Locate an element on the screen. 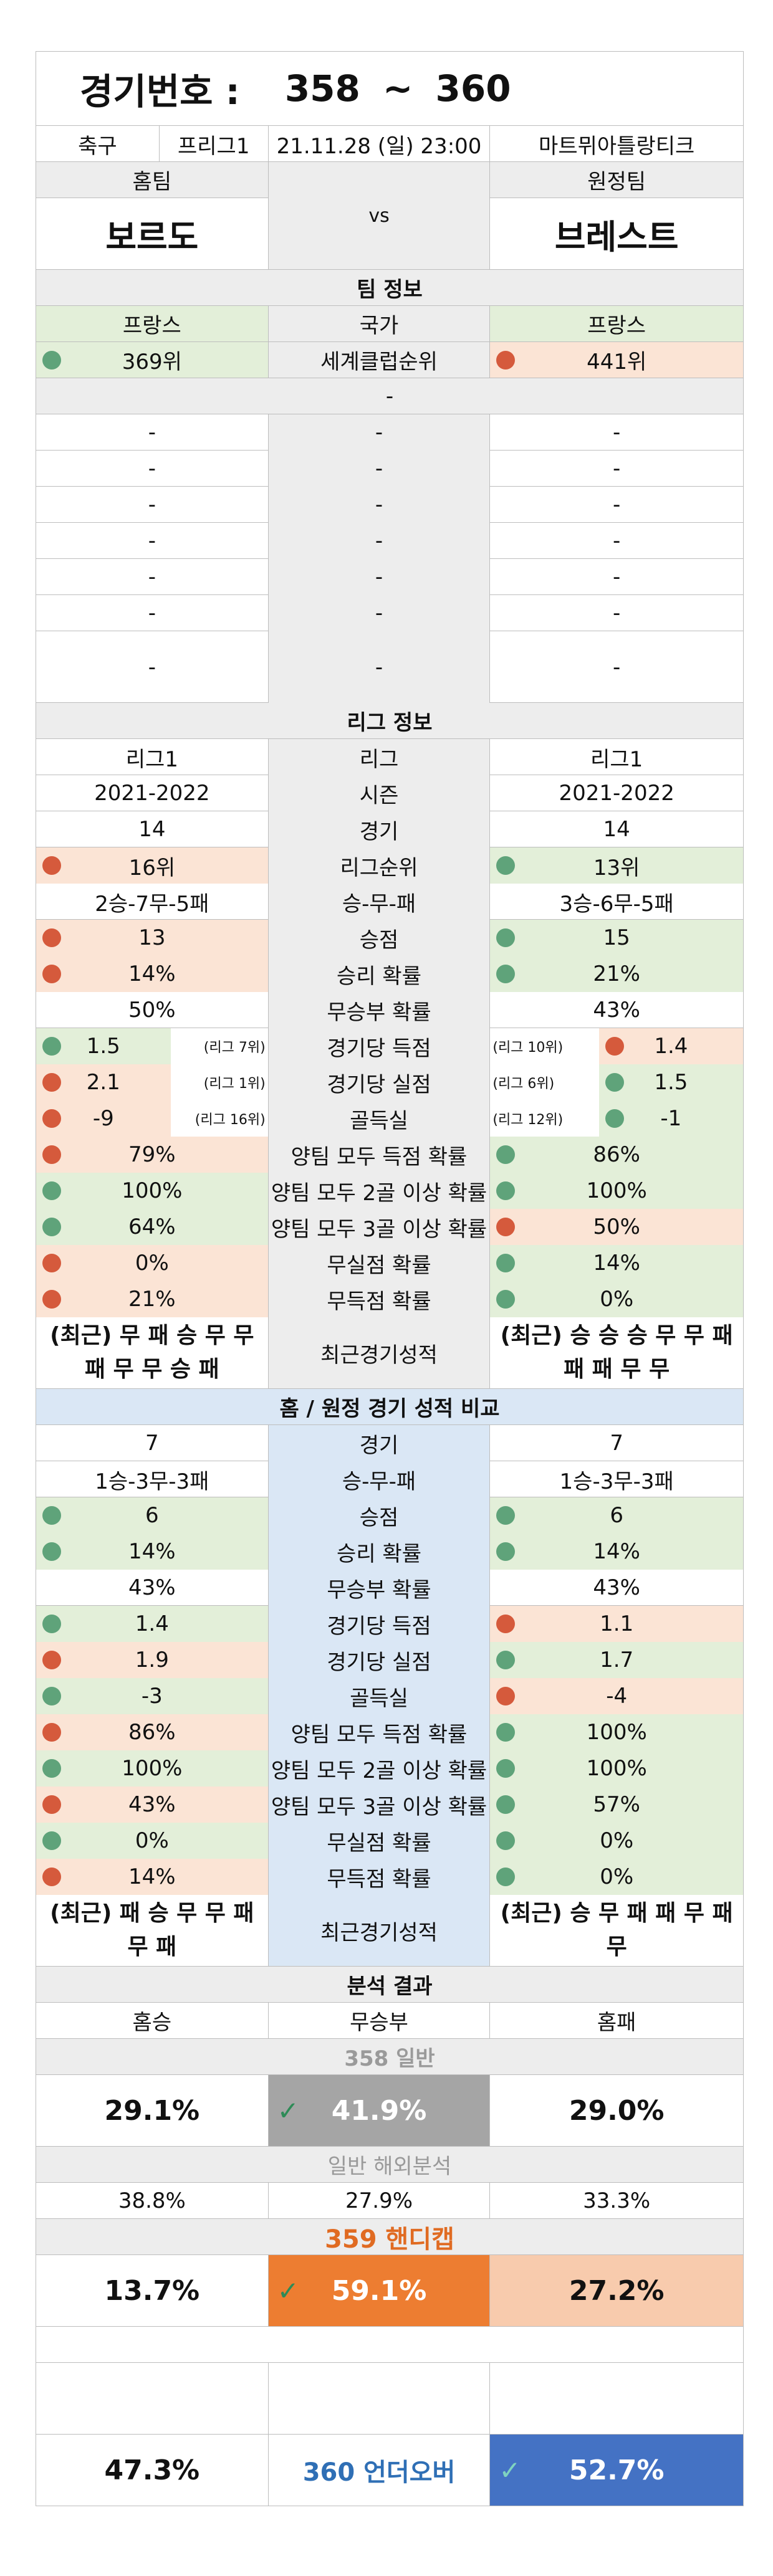 This screenshot has height=2576, width=773. country-row: 프랑스 국가 프랑스 is located at coordinates (390, 324).